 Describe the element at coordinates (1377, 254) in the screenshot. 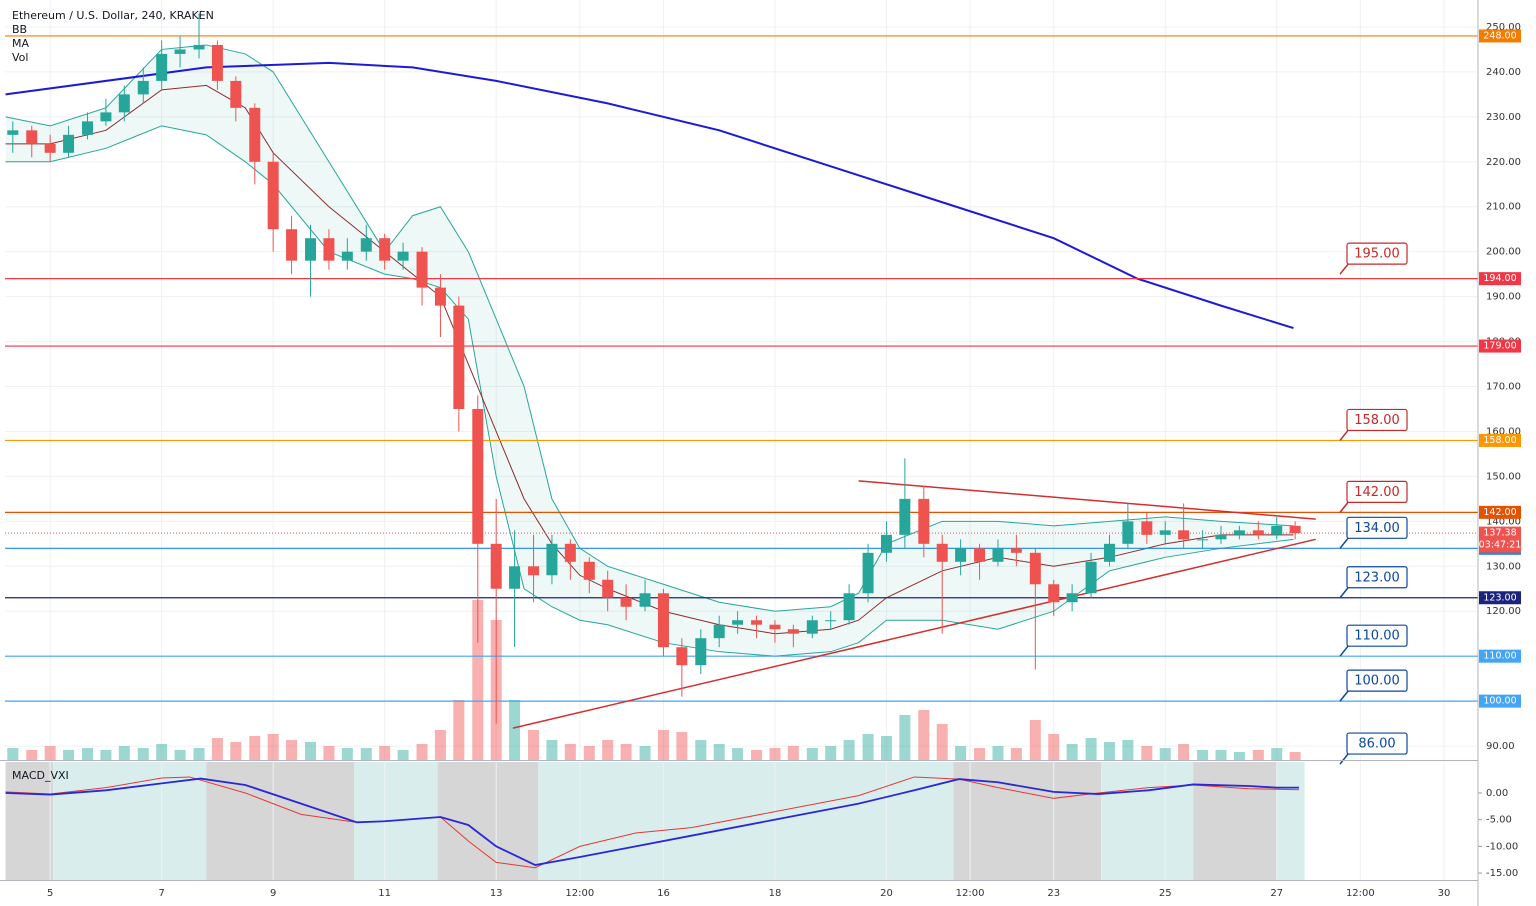

I see `callout-label: 195.00` at that location.